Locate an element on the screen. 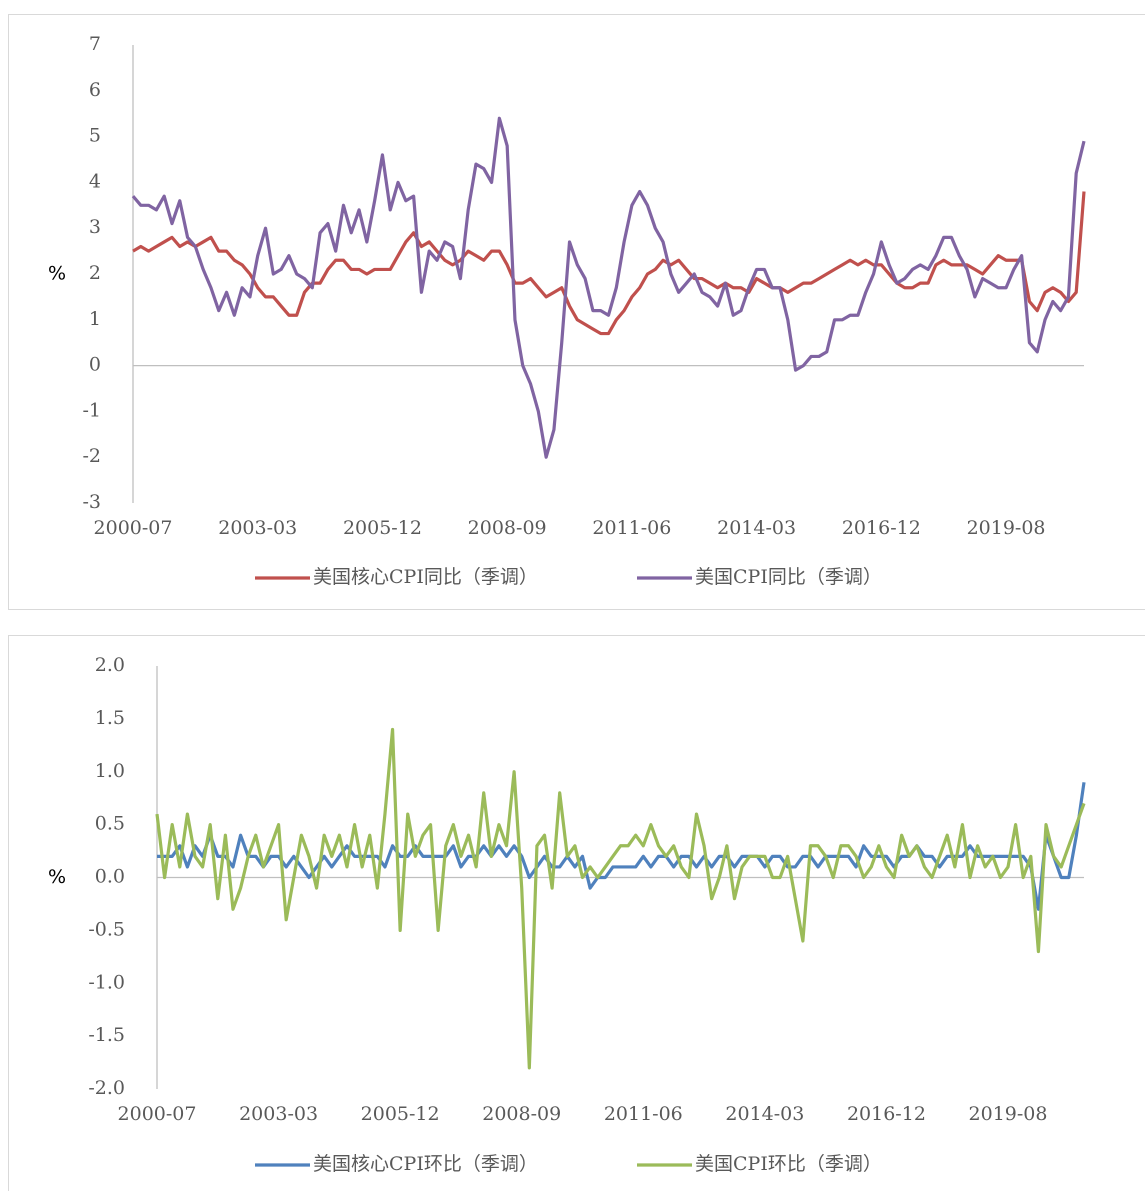 Image resolution: width=1145 pixels, height=1191 pixels. y-tick-label: 0.0 is located at coordinates (110, 877).